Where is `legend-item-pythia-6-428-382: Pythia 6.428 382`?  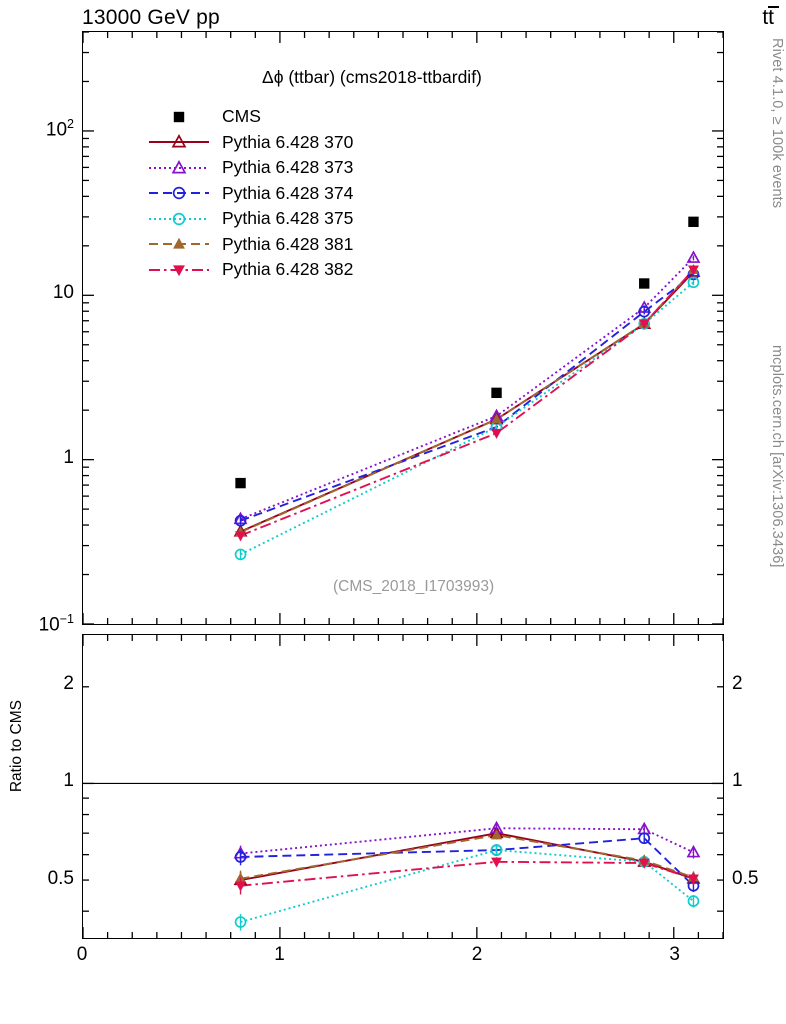
legend-item-pythia-6-428-382: Pythia 6.428 382 is located at coordinates (250, 270).